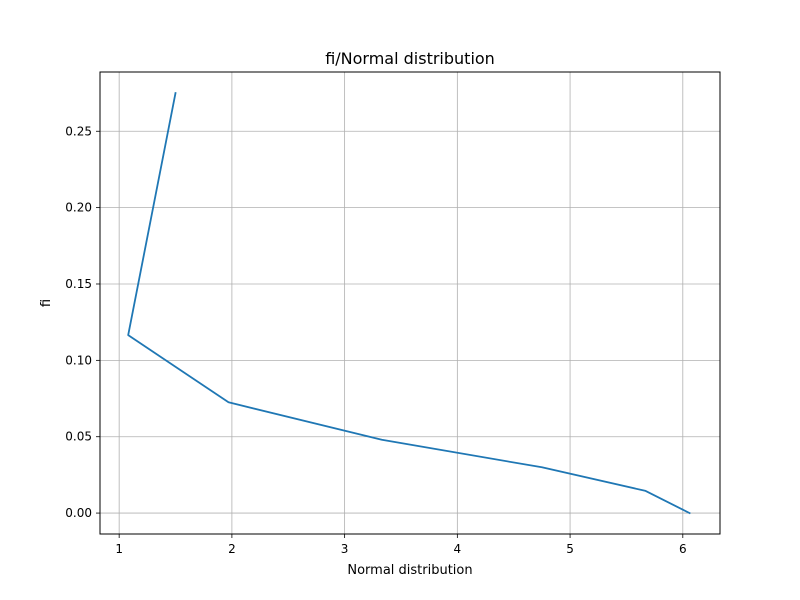 This screenshot has height=600, width=800. What do you see at coordinates (119, 549) in the screenshot?
I see `x-tick-label: 1` at bounding box center [119, 549].